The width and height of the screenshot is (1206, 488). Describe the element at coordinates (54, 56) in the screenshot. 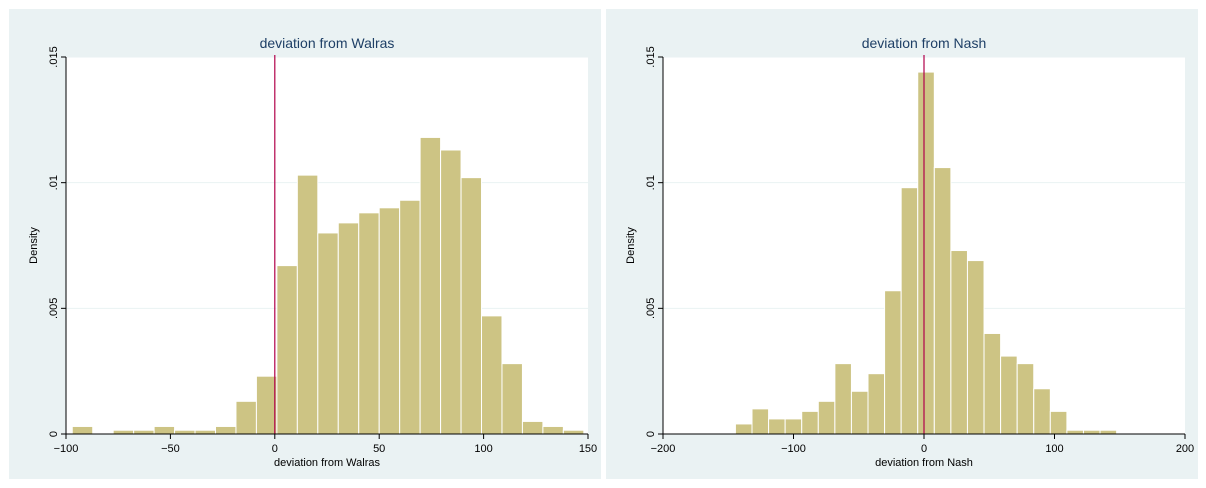

I see `walras-y-tick-label: .015` at that location.